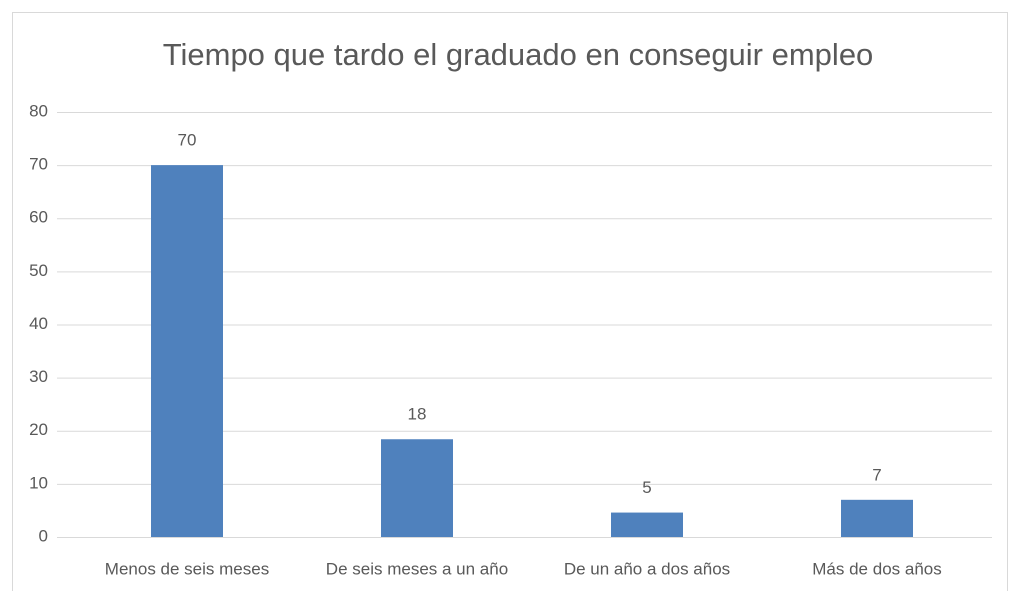 The image size is (1010, 591). What do you see at coordinates (38, 376) in the screenshot?
I see `y-tick-label: 30` at bounding box center [38, 376].